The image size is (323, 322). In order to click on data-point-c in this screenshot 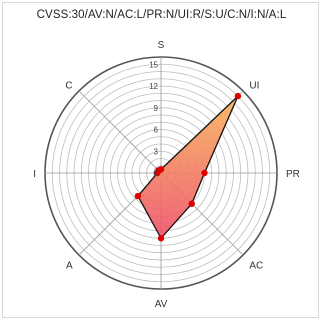, I will do `click(158, 170)`.